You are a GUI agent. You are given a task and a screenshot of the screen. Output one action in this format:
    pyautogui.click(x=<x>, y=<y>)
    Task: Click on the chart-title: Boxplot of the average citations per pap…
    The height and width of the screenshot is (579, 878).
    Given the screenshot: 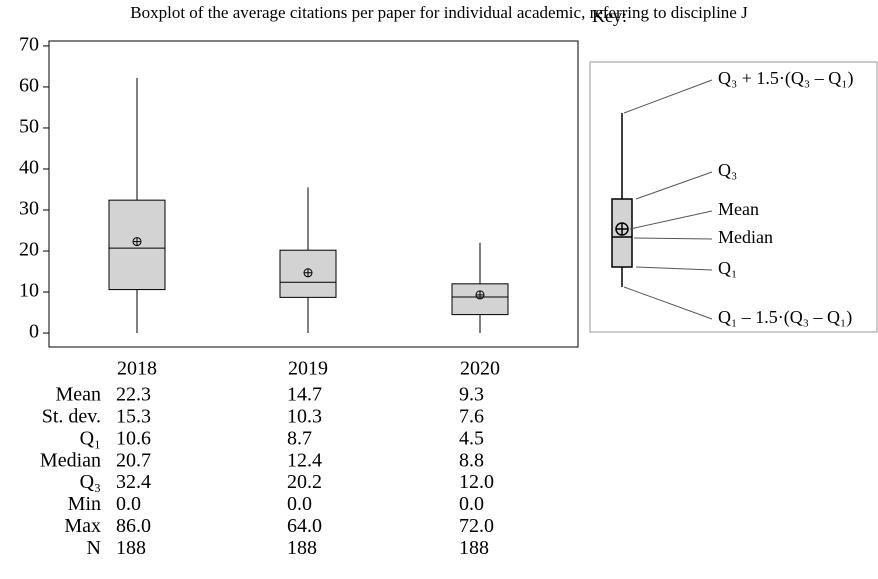 What is the action you would take?
    pyautogui.click(x=439, y=12)
    